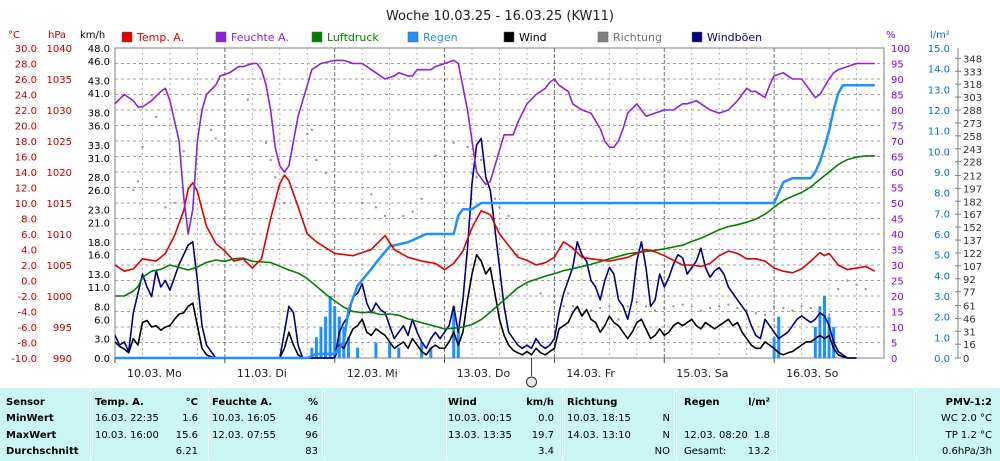  I want to click on wind-tick-label: 13.0, so click(99, 275).